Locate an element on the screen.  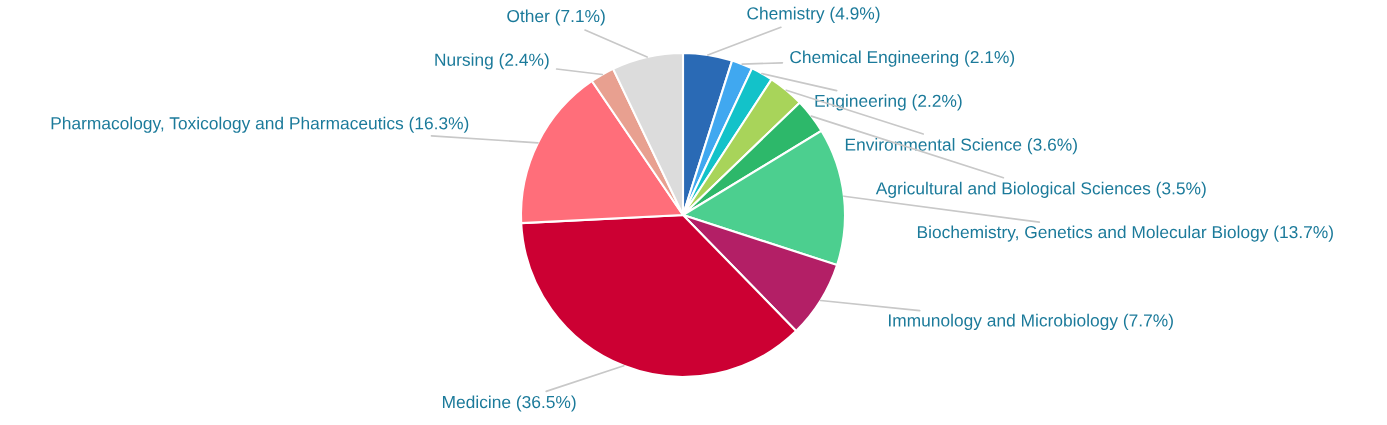
slice-label: Biochemistry, Genetics and Molecular Biology (13.7%) is located at coordinates (1125, 233).